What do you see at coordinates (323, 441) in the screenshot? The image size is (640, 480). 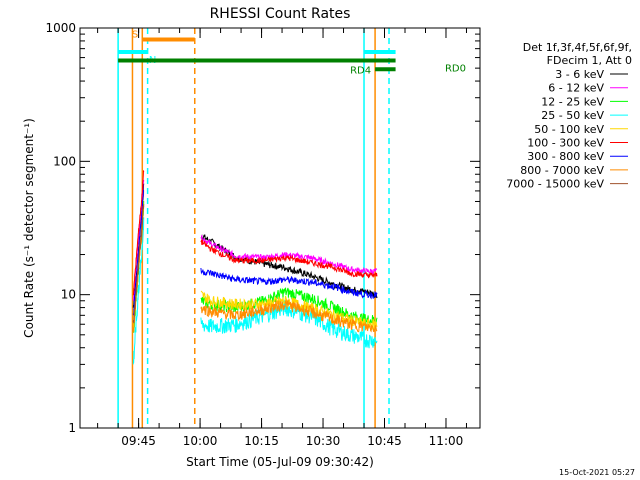 I see `x-tick-label: 10:30` at bounding box center [323, 441].